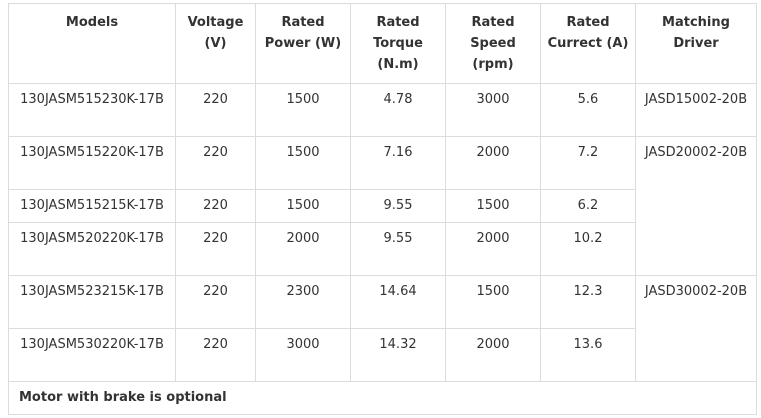  I want to click on driver-cell: JASD30002-20B, so click(696, 328).